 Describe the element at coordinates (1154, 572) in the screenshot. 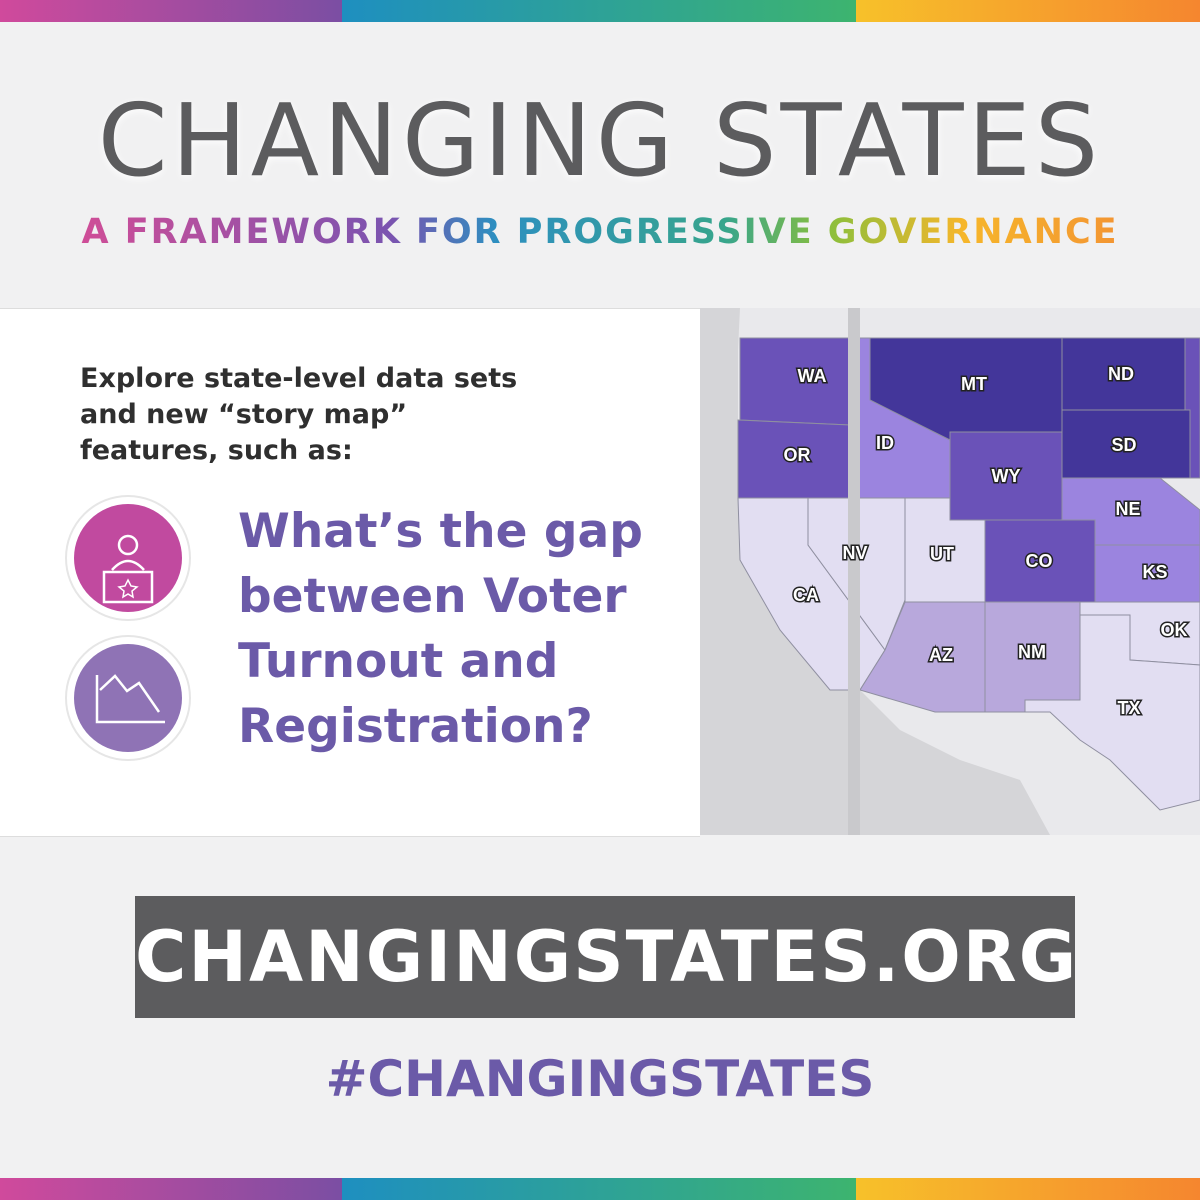

I see `state-label: KS` at that location.